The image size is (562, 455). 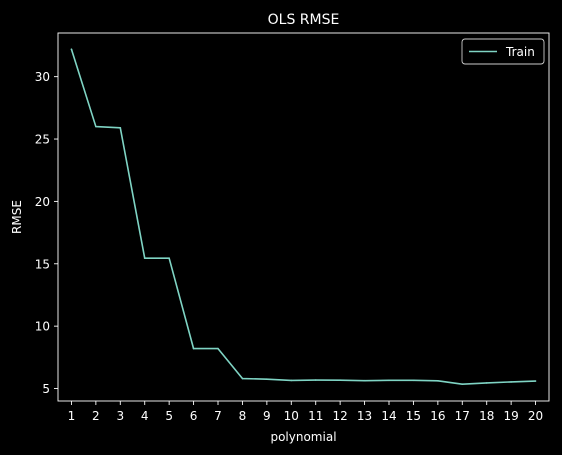 What do you see at coordinates (291, 416) in the screenshot?
I see `x-tick-label: 10` at bounding box center [291, 416].